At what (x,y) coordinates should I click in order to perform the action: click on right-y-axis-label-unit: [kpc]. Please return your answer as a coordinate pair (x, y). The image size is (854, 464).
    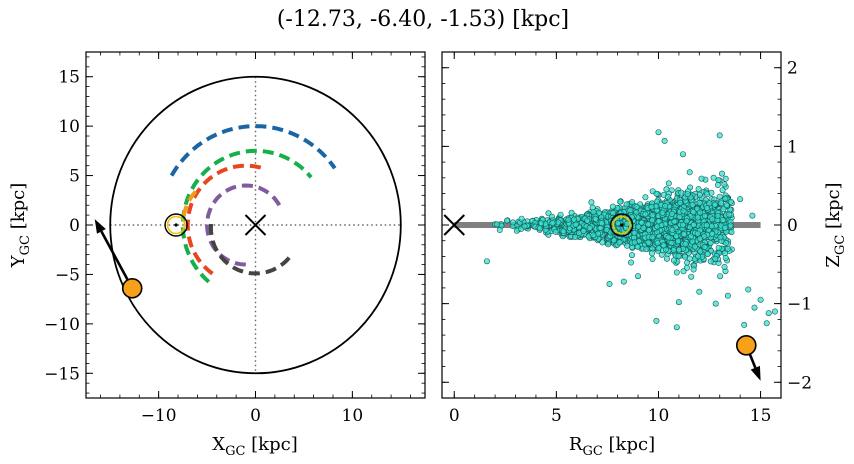
    Looking at the image, I should click on (833, 208).